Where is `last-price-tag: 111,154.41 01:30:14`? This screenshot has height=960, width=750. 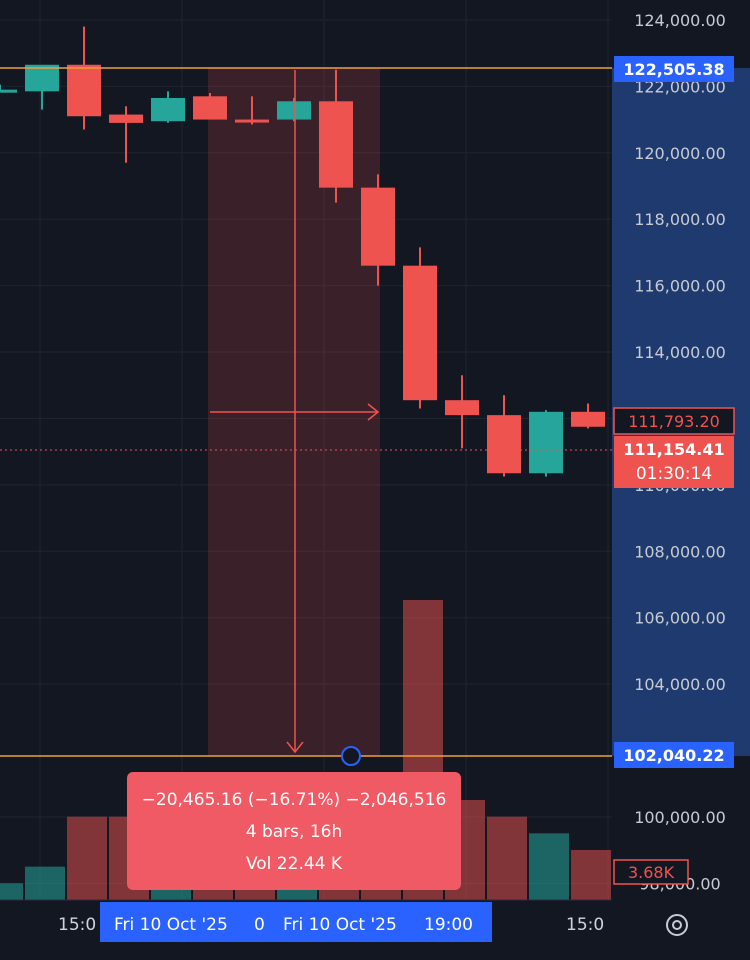
last-price-tag: 111,154.41 01:30:14 is located at coordinates (674, 462).